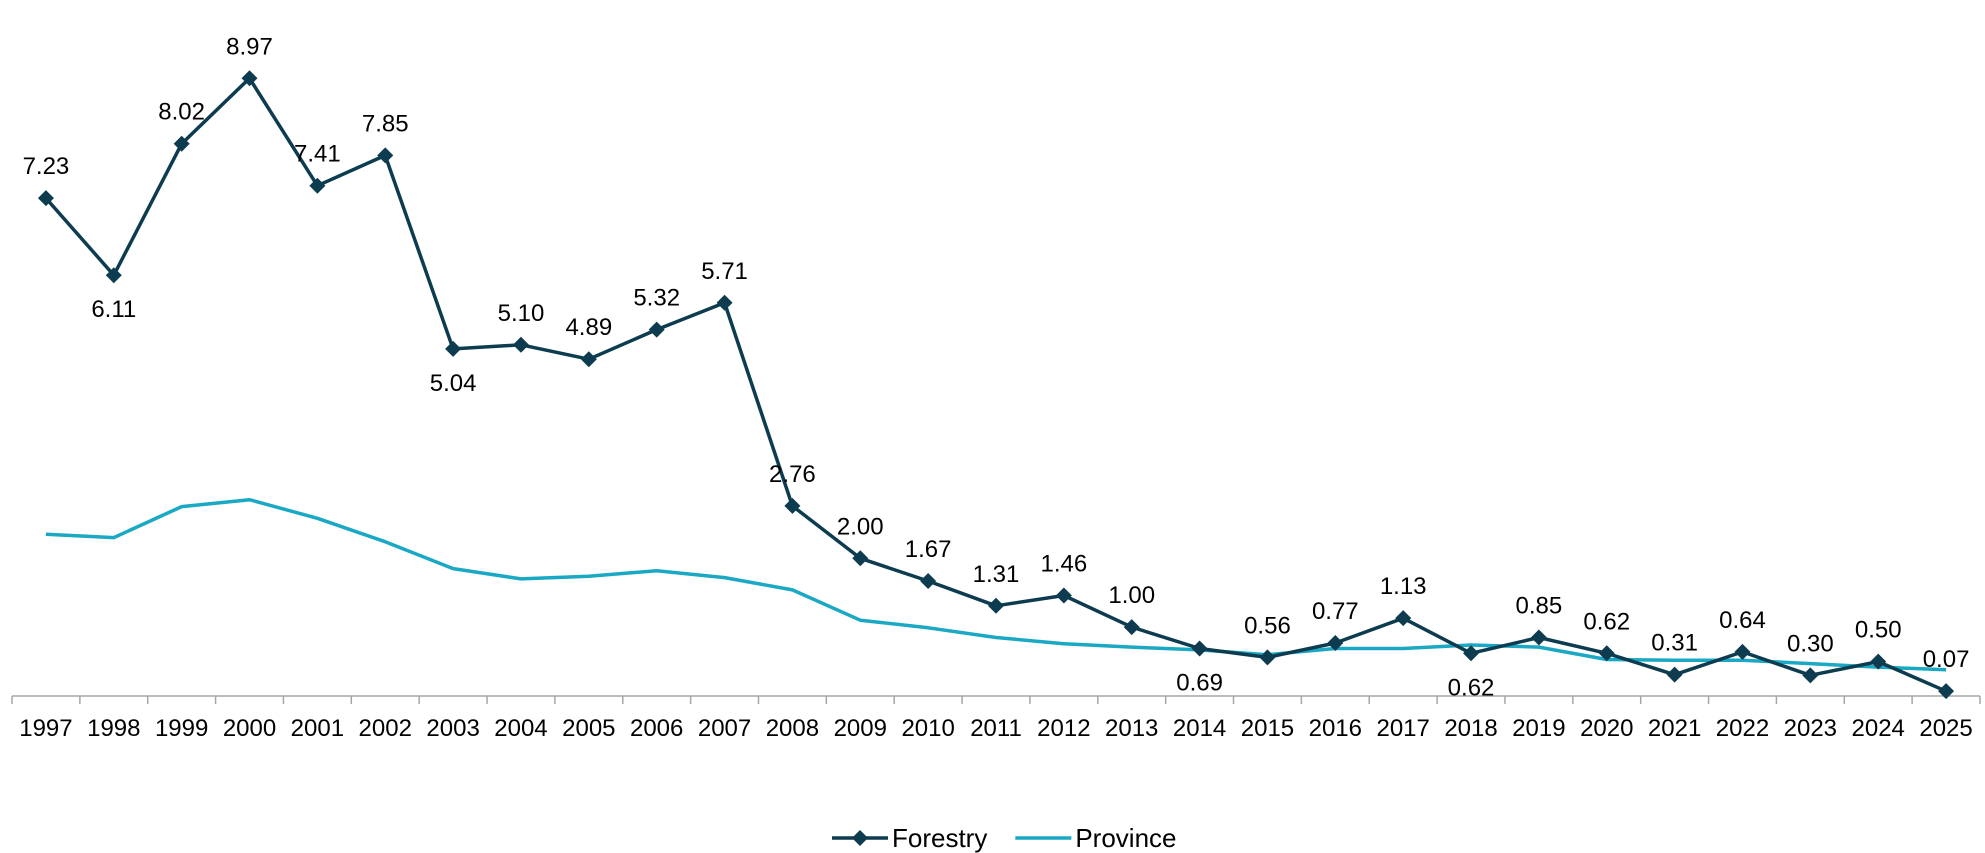 This screenshot has height=853, width=1985. I want to click on x-tick-label: 2010, so click(927, 728).